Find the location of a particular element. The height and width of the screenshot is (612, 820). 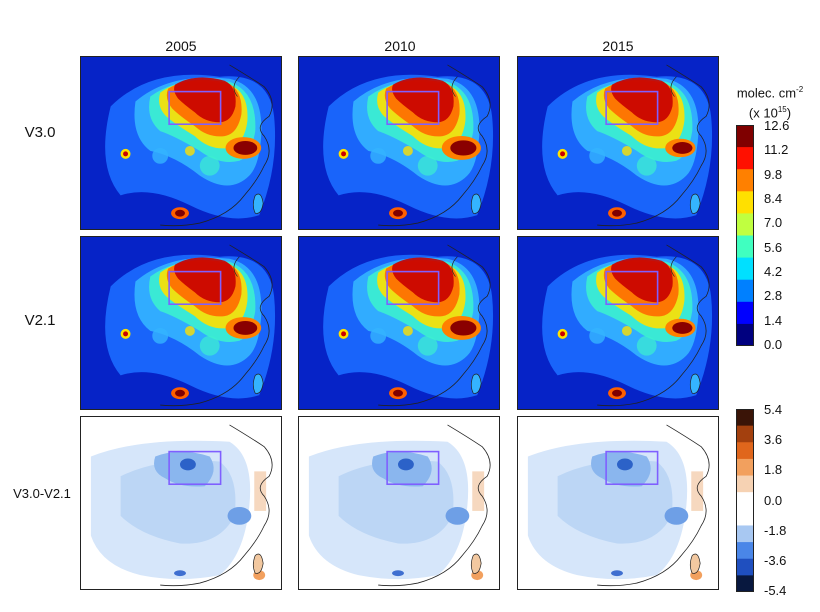

colorbar-tick-label: 5.4 is located at coordinates (773, 409).